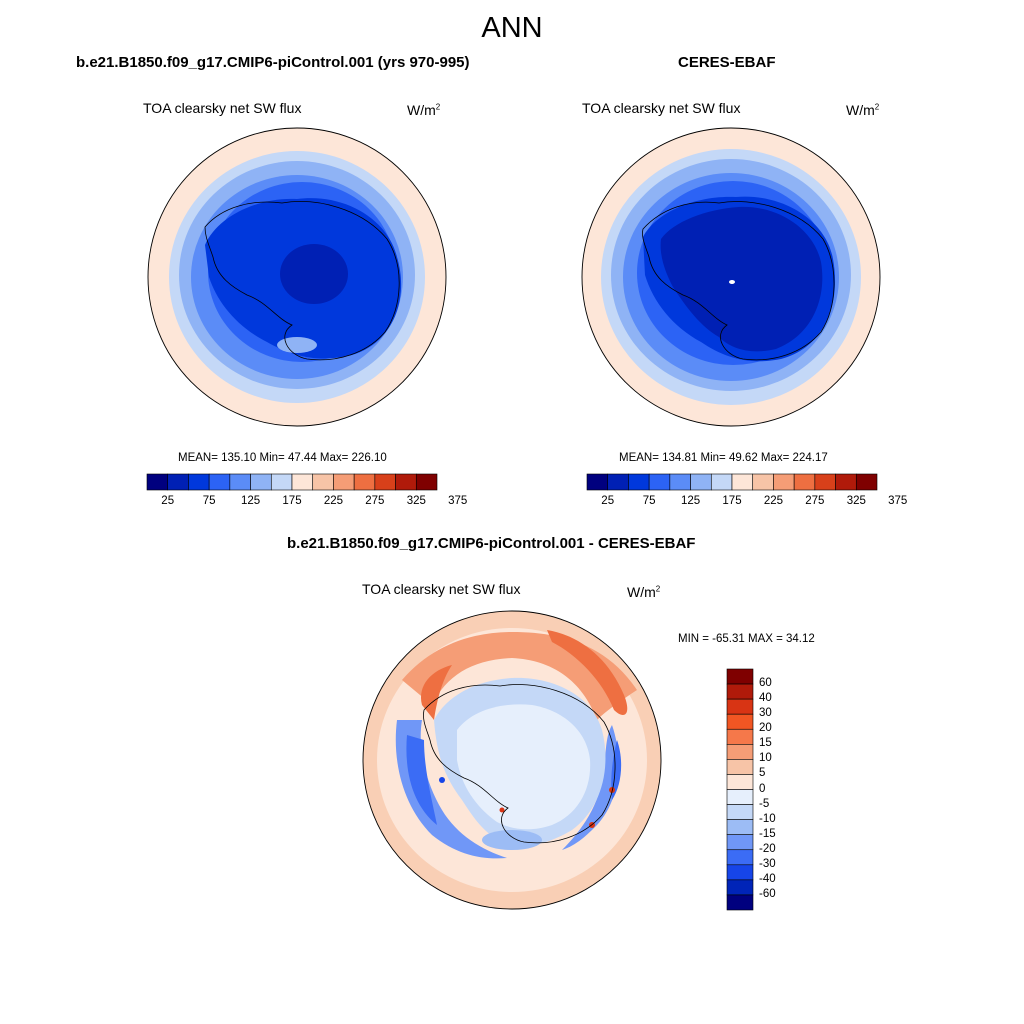 The height and width of the screenshot is (1024, 1024). What do you see at coordinates (762, 788) in the screenshot?
I see `colorbar-tick-label: 0` at bounding box center [762, 788].